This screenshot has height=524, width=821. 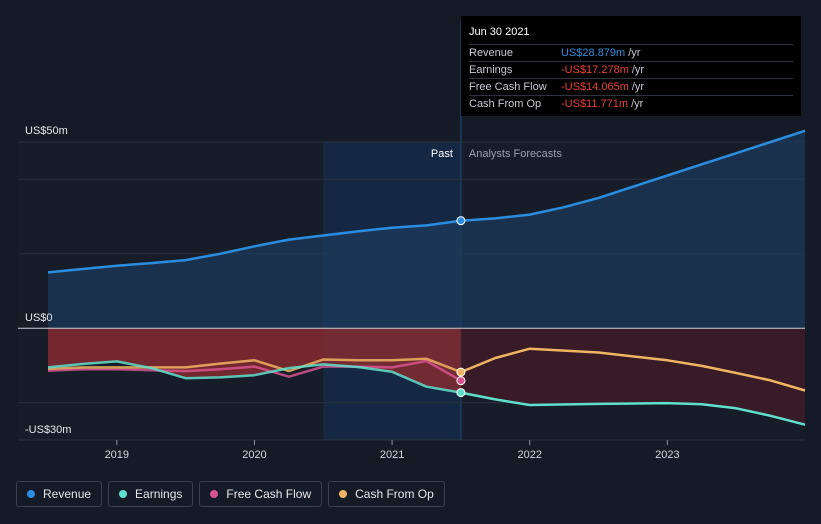 I want to click on y-tick-label: -US$30m, so click(x=48, y=430).